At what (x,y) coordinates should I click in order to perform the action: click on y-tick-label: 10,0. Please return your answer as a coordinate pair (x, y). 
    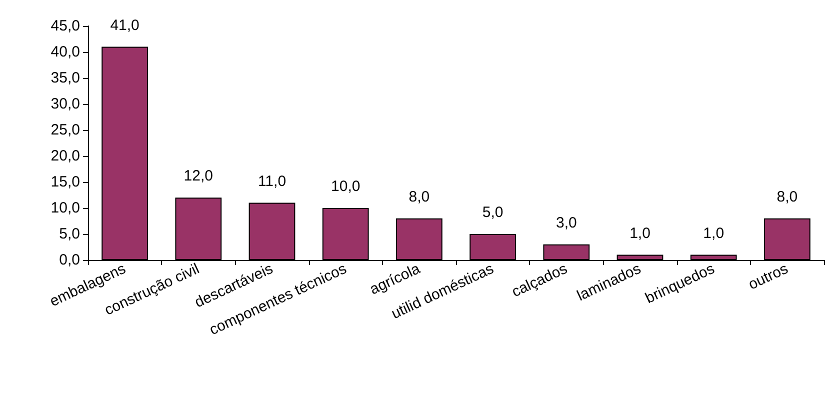
    Looking at the image, I should click on (65, 208).